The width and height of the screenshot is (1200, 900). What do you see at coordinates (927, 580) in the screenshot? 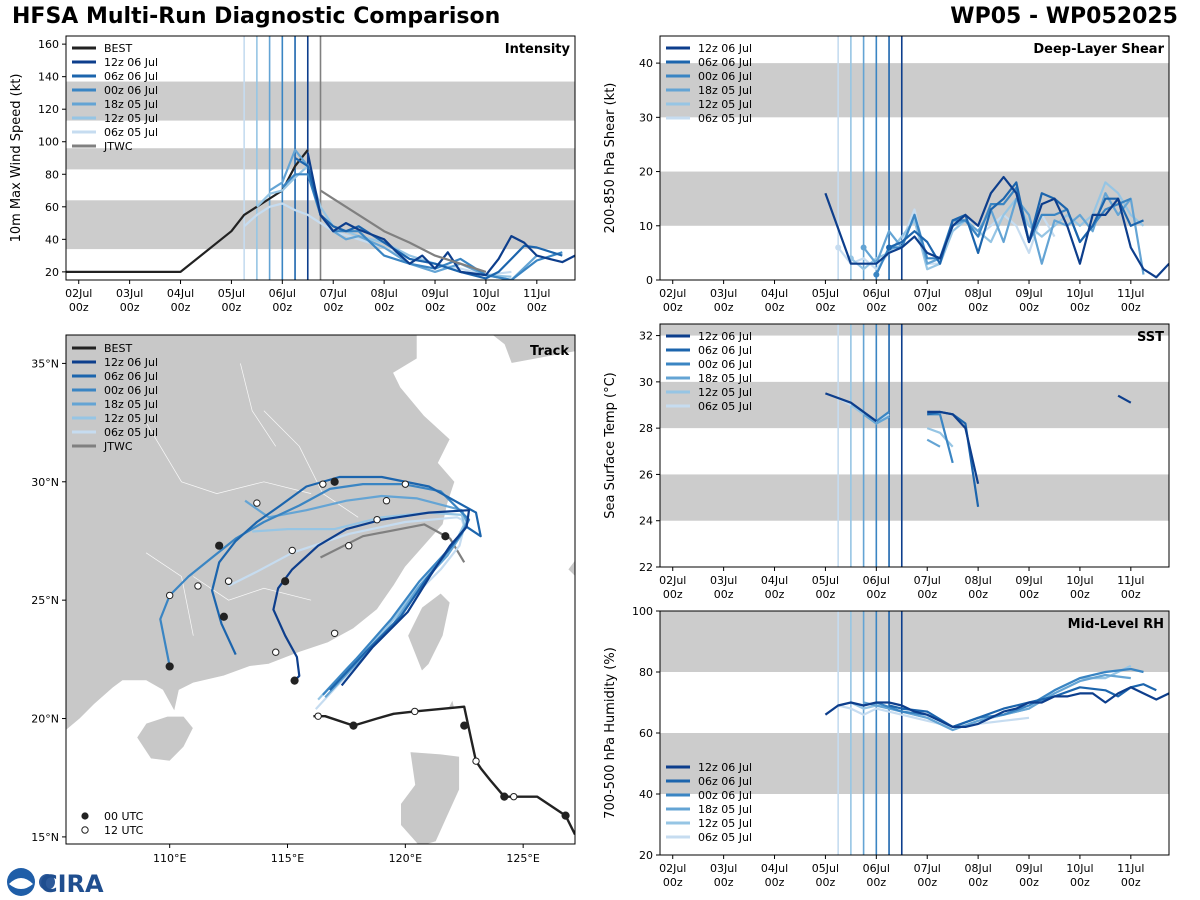
I see `sst-xtick-label: 07Jul` at bounding box center [927, 580].